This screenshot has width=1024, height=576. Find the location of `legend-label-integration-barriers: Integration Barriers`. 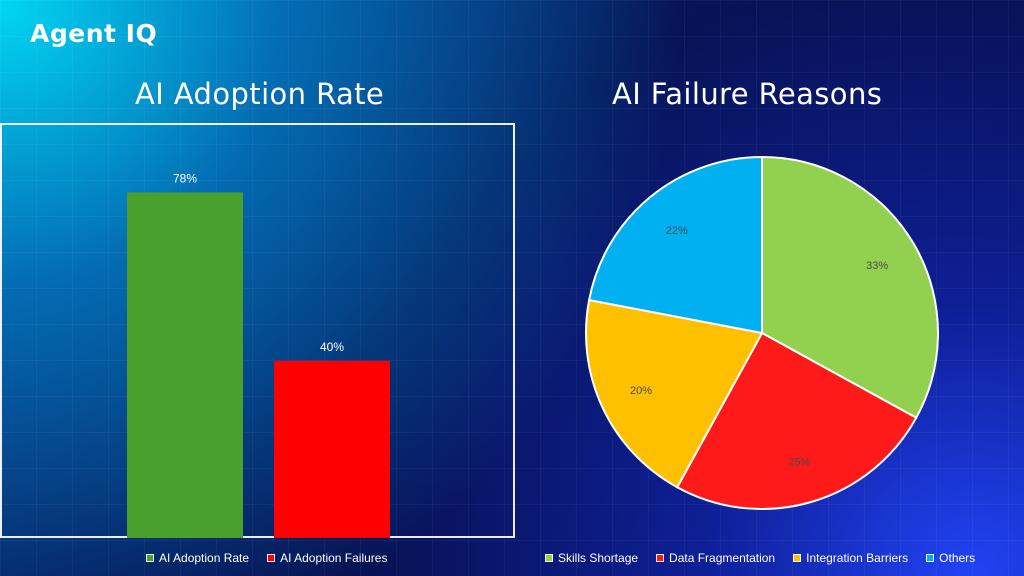

legend-label-integration-barriers: Integration Barriers is located at coordinates (857, 558).